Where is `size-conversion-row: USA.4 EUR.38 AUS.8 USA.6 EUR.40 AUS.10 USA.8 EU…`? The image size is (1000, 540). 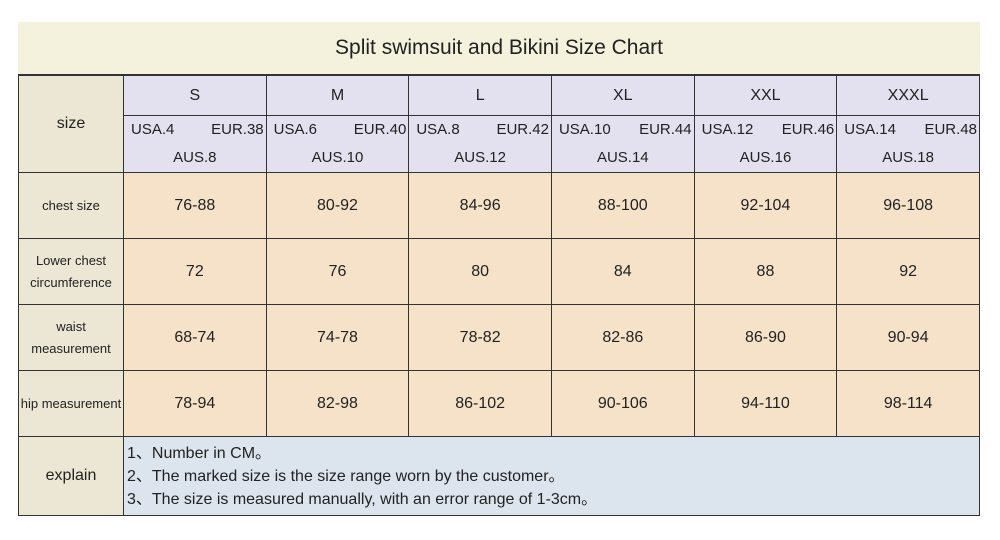 size-conversion-row: USA.4 EUR.38 AUS.8 USA.6 EUR.40 AUS.10 USA.8 EU… is located at coordinates (499, 144).